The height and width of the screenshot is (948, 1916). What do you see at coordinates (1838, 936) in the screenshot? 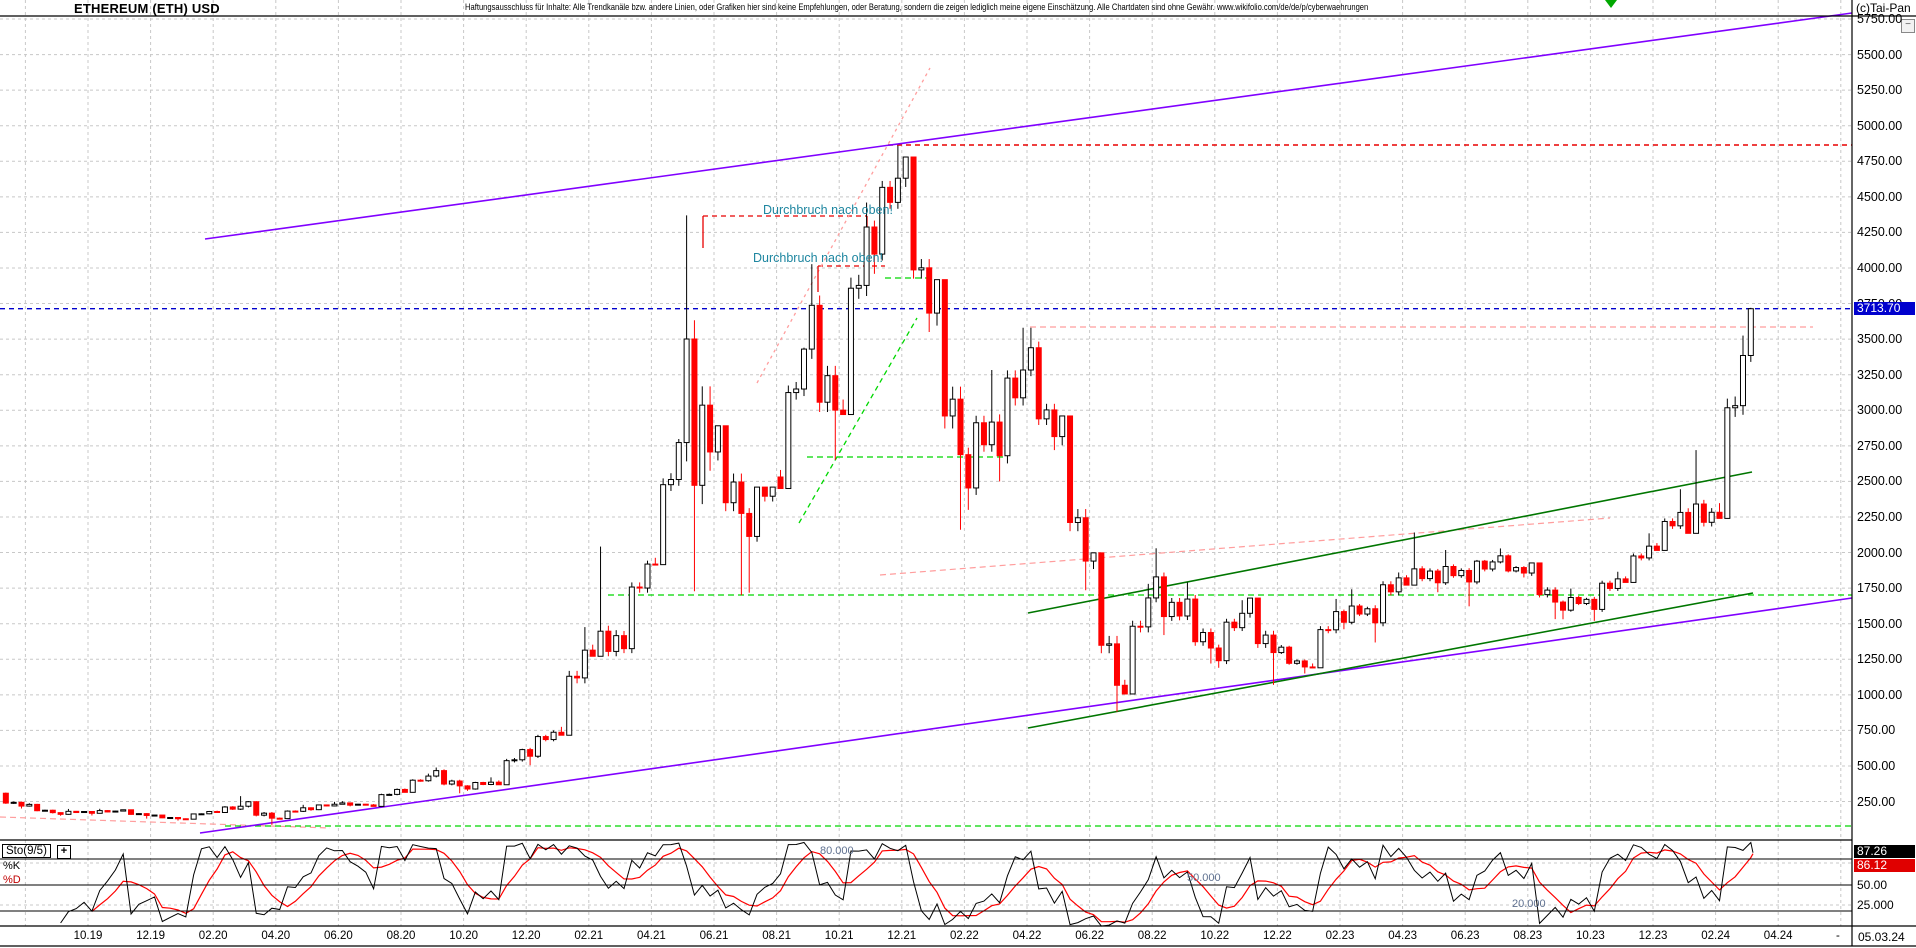
I see `axis-dash-label: -` at bounding box center [1838, 936].